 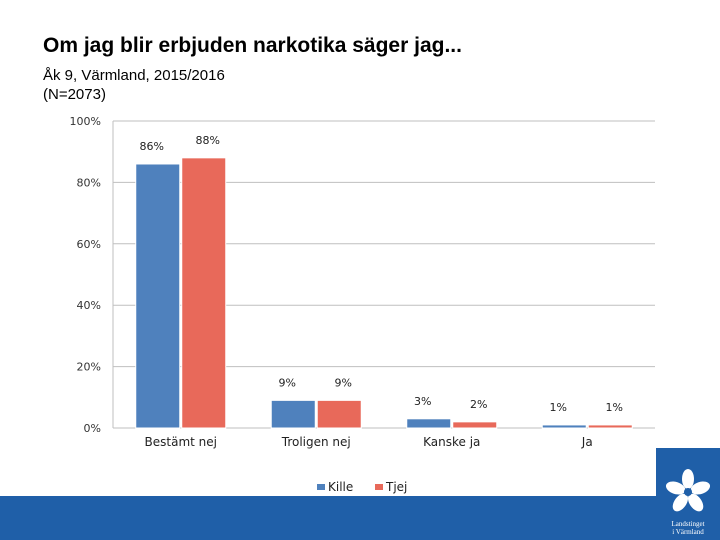 I want to click on y-tick-label: 80%, so click(x=89, y=182).